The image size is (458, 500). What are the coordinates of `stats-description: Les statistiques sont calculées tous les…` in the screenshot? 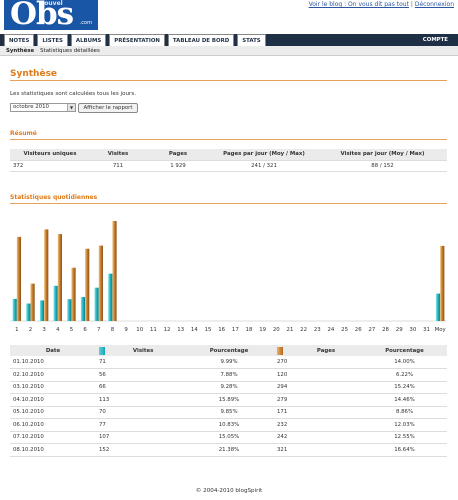 It's located at (73, 94).